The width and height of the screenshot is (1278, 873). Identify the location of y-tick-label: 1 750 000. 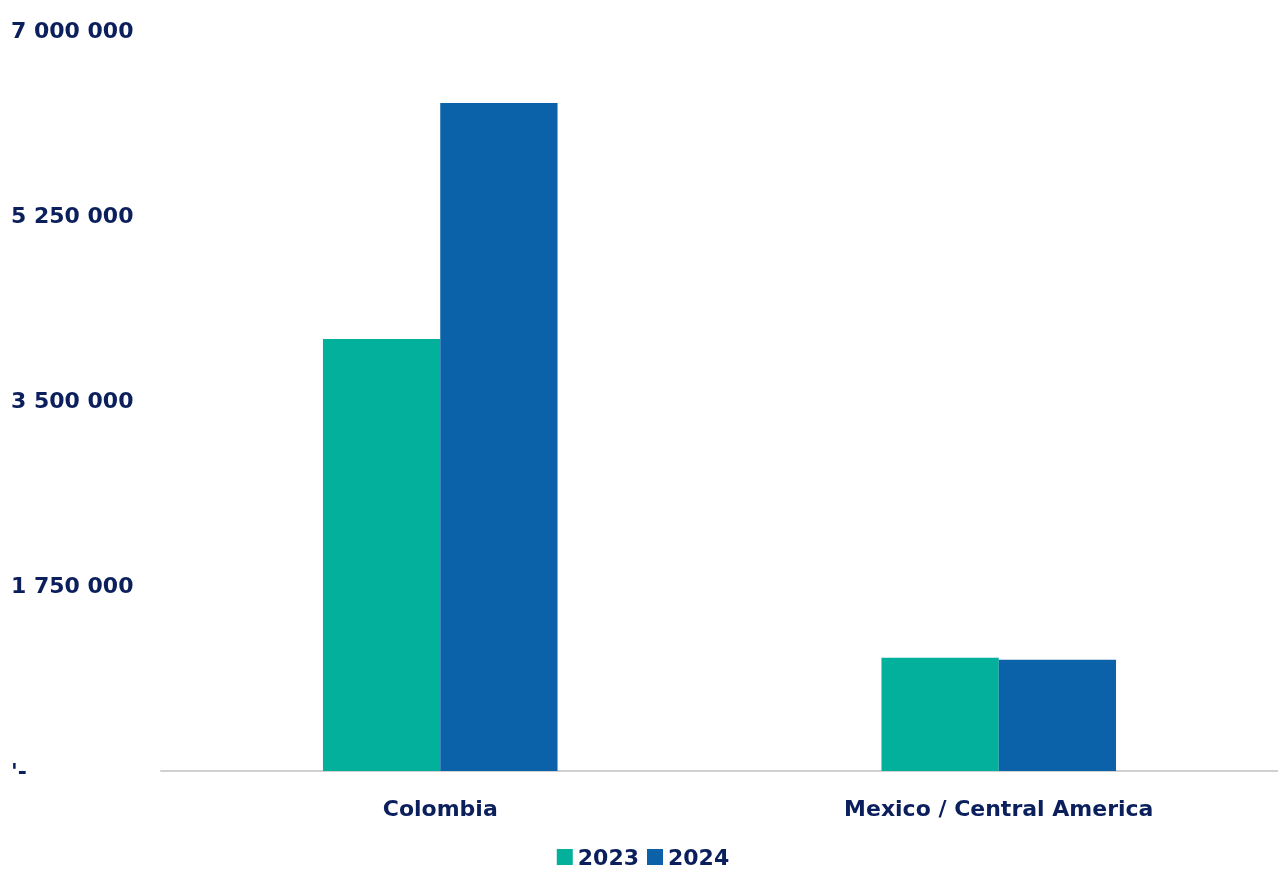
(72, 586).